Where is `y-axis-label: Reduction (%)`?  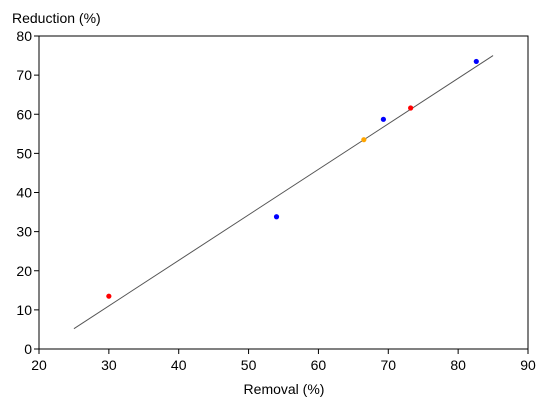
y-axis-label: Reduction (%) is located at coordinates (56, 18).